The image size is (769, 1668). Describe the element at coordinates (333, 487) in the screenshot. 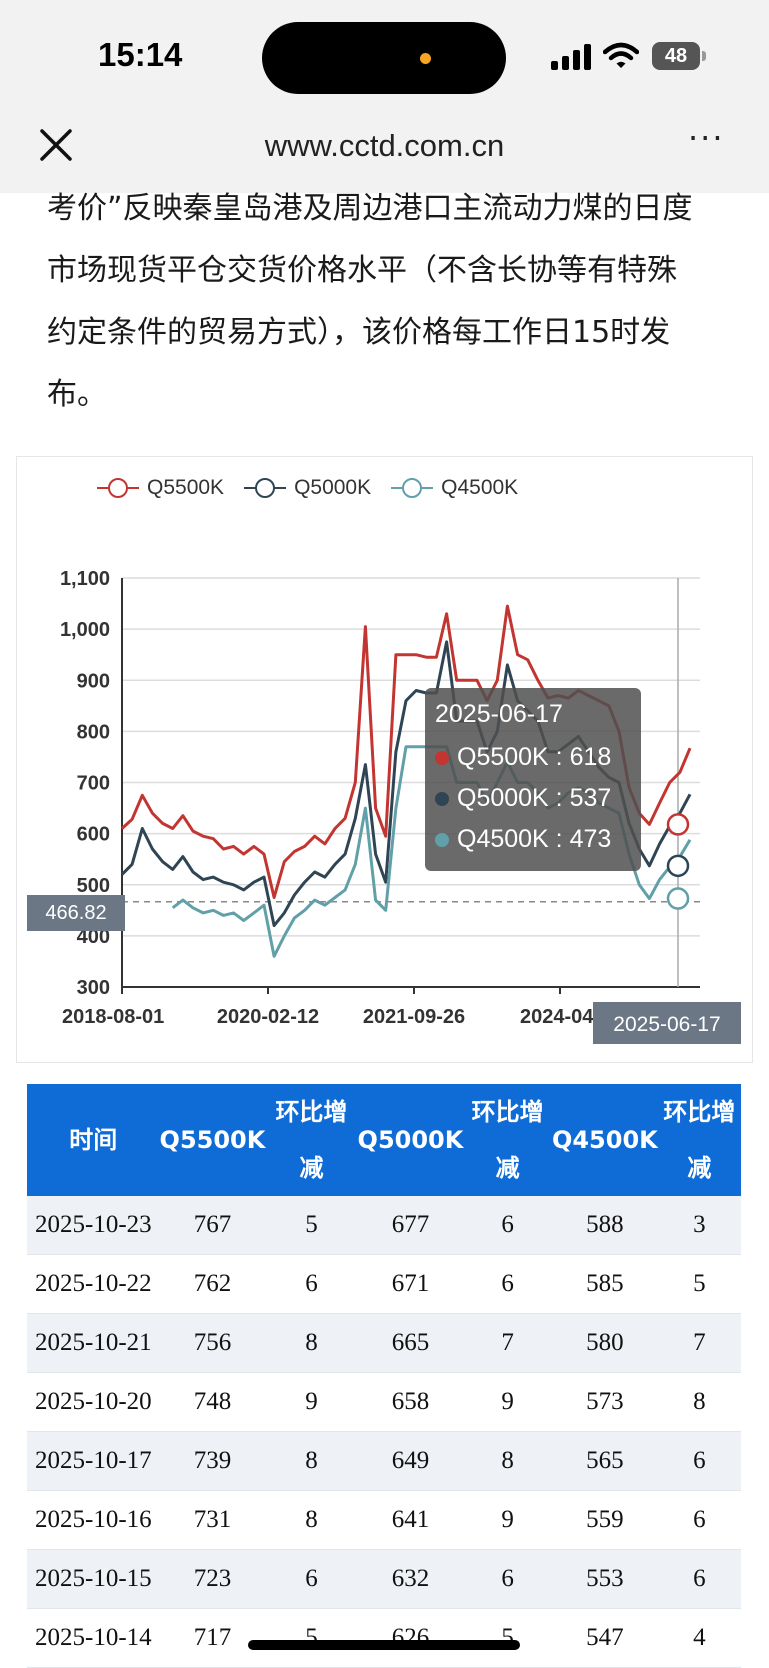

I see `legend-label: Q5000K` at that location.